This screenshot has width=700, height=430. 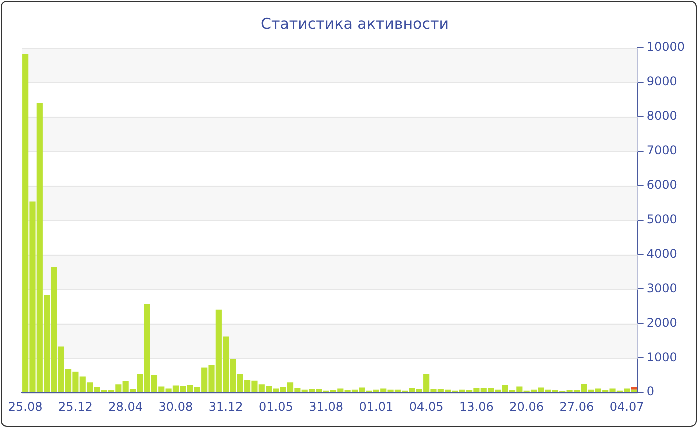 What do you see at coordinates (226, 407) in the screenshot?
I see `x-tick-label: 31.12` at bounding box center [226, 407].